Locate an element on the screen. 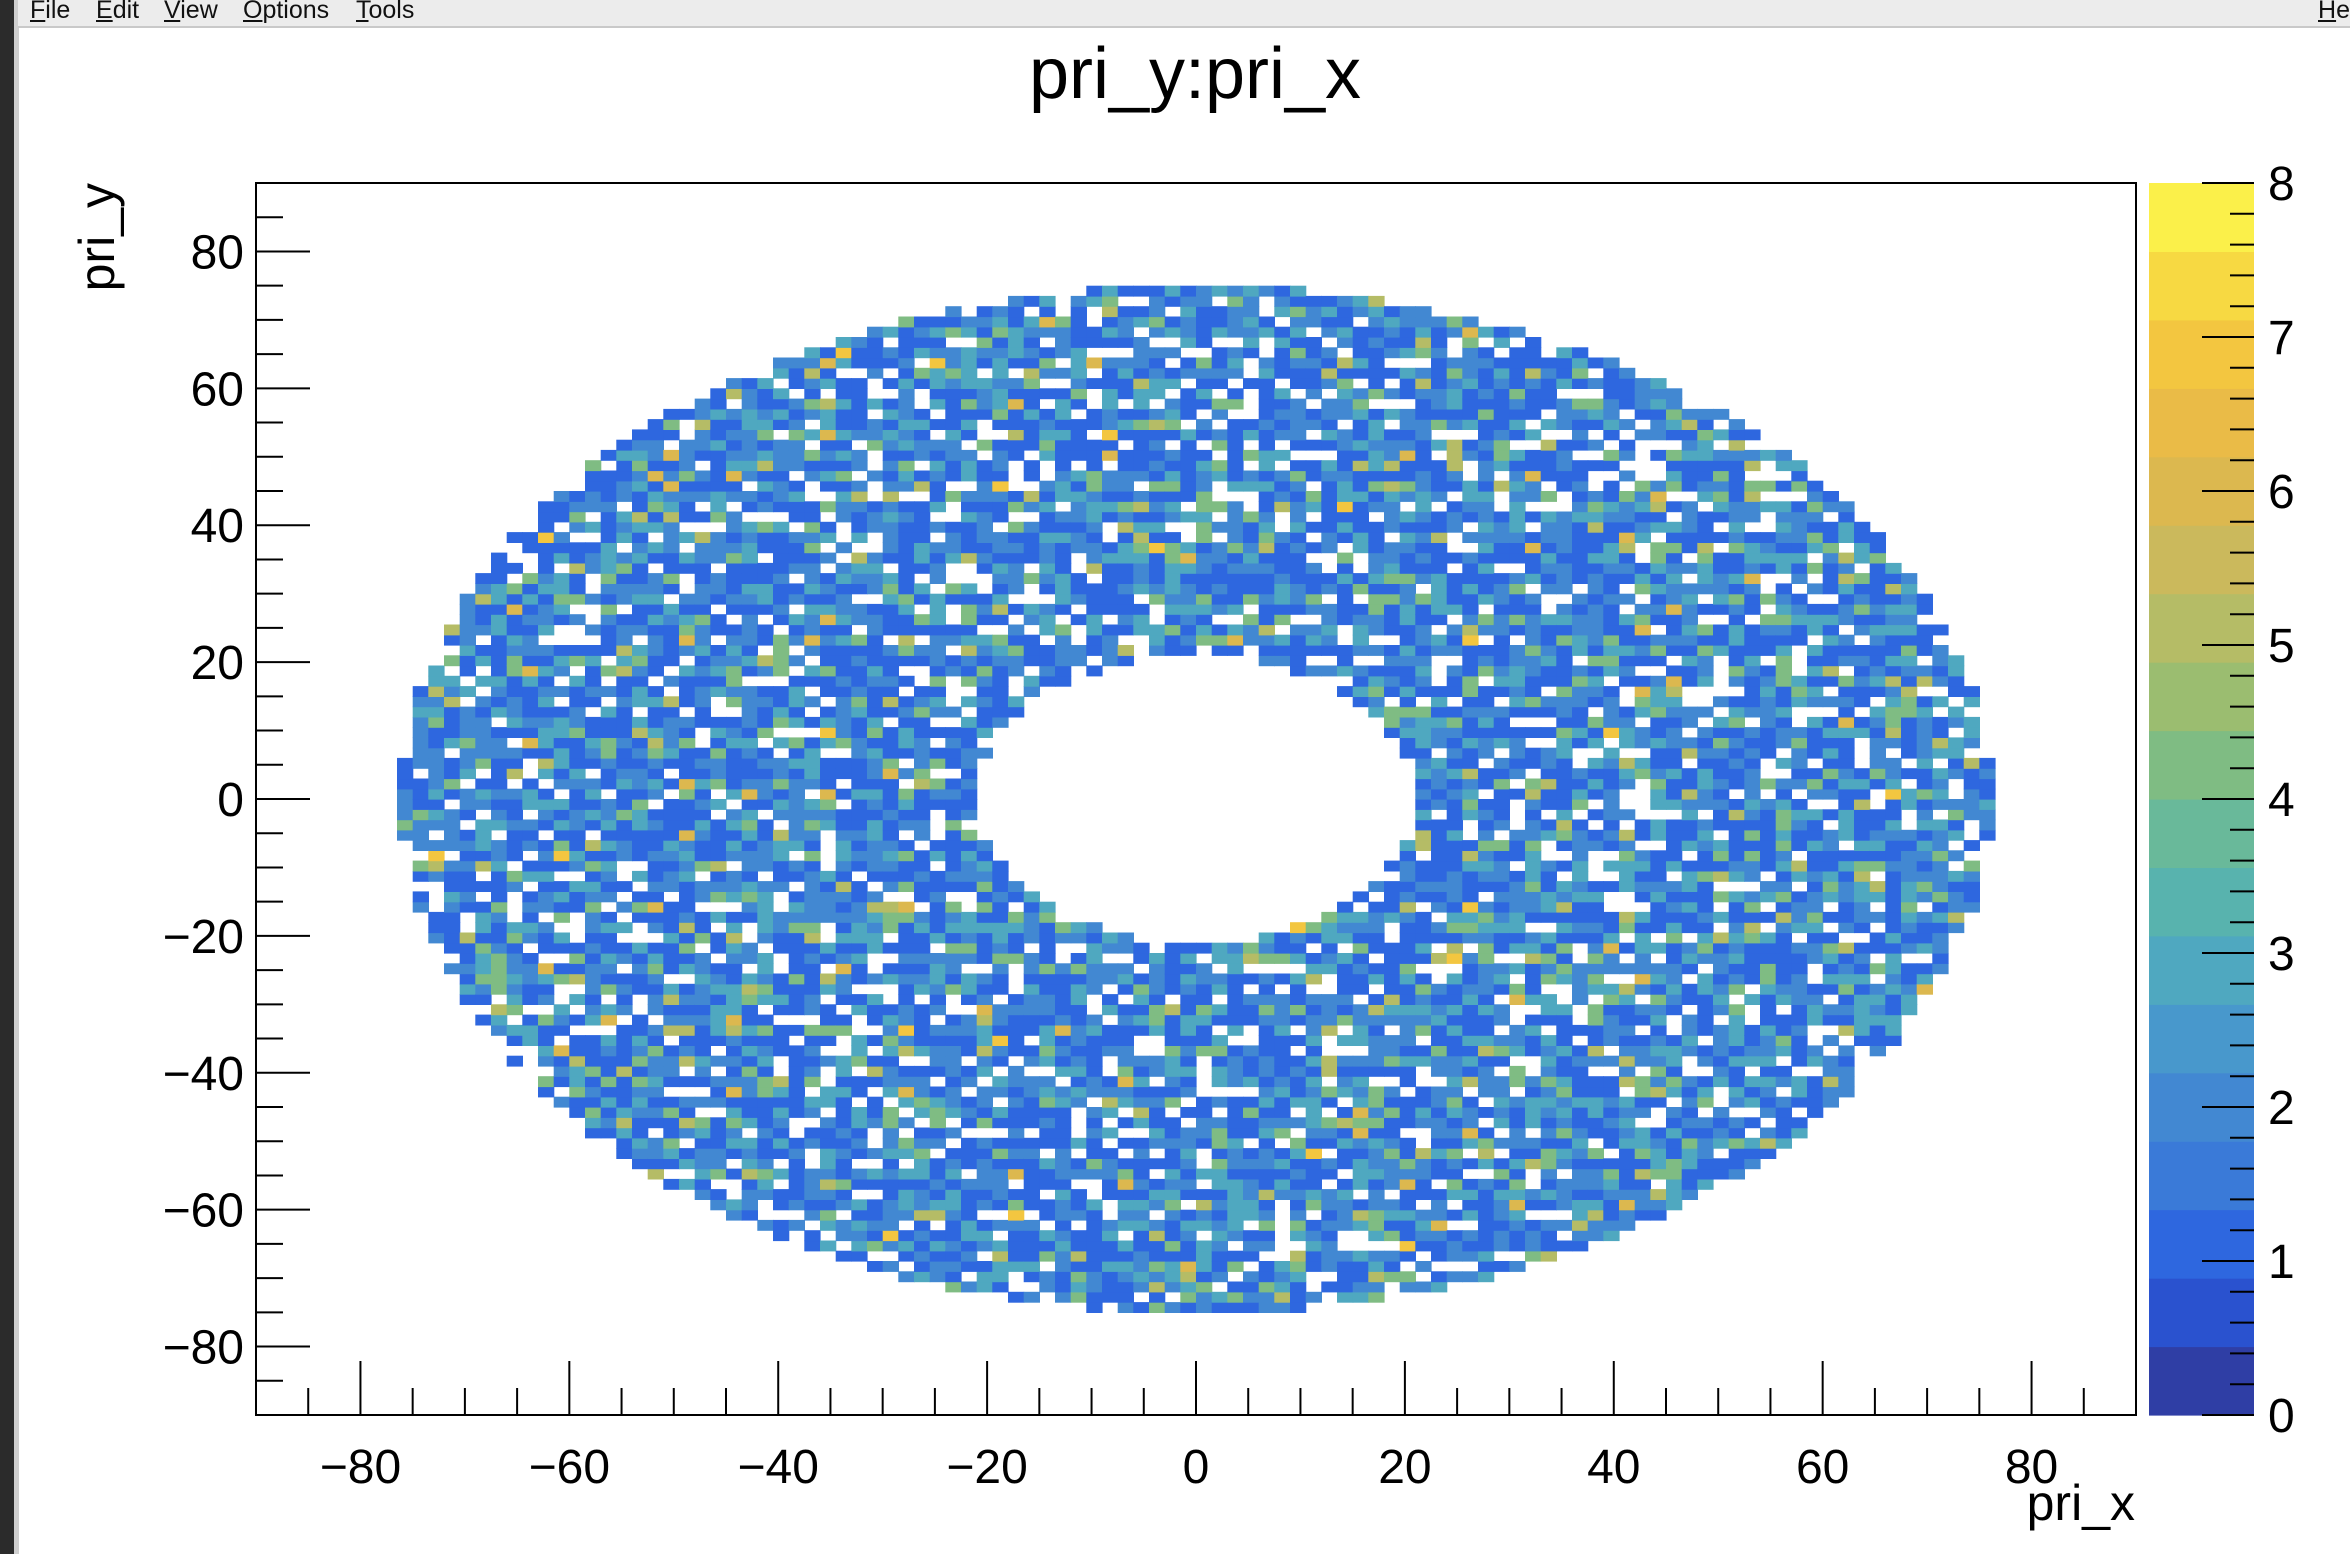 Image resolution: width=2350 pixels, height=1554 pixels. menu-options: Options is located at coordinates (286, 12).